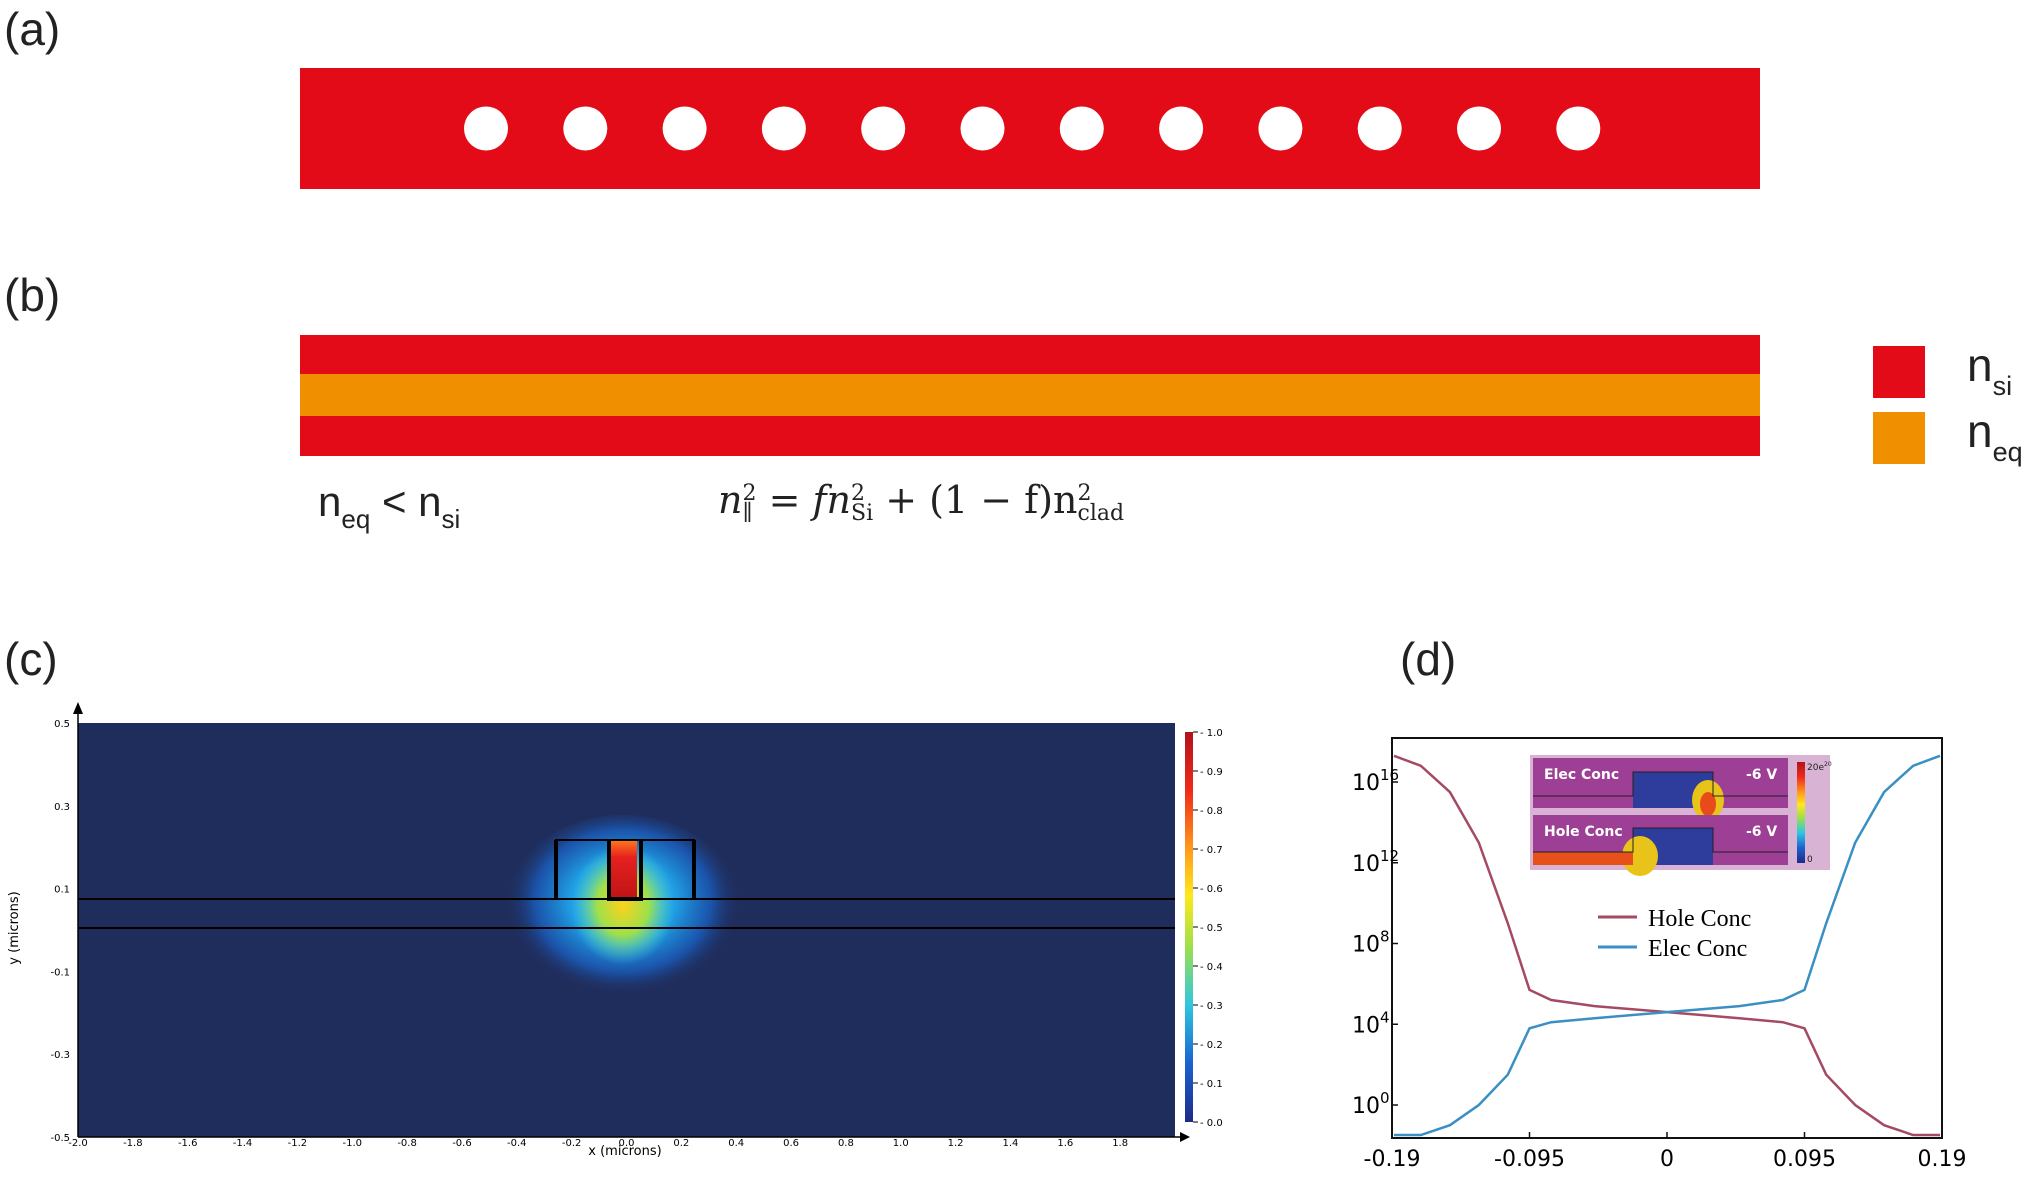  Describe the element at coordinates (901, 1143) in the screenshot. I see `x-tick-label: 1.0` at that location.